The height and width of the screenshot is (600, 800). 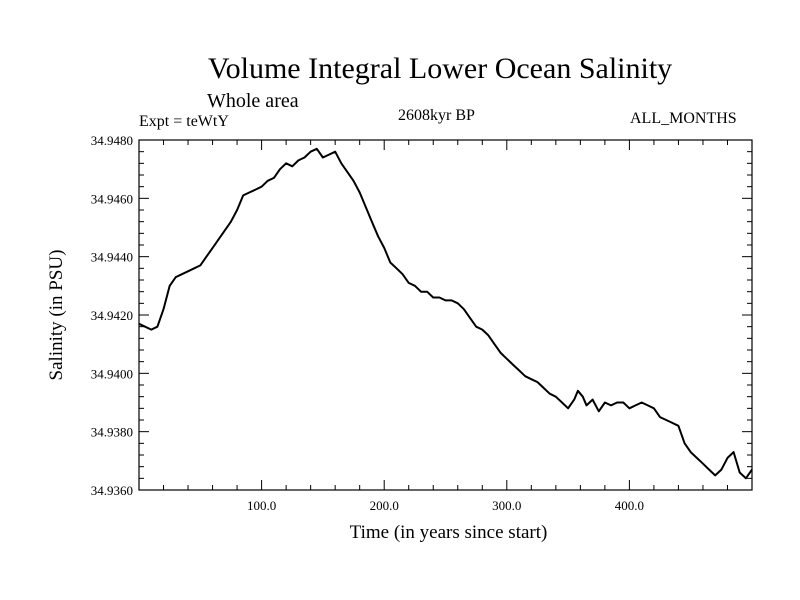 What do you see at coordinates (112, 315) in the screenshot?
I see `y-tick-label: 34.9420` at bounding box center [112, 315].